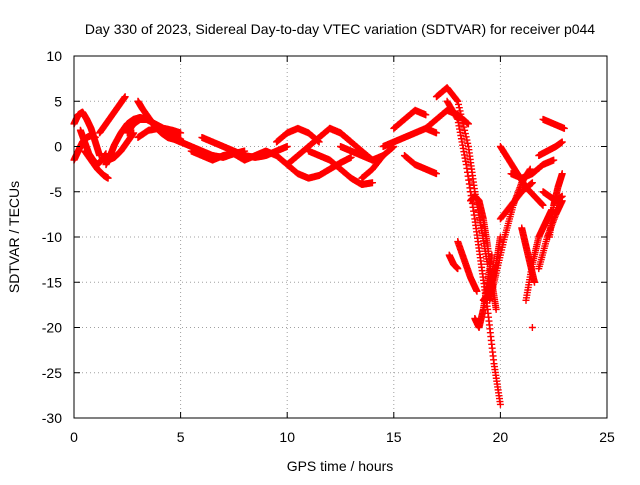 Image resolution: width=640 pixels, height=485 pixels. I want to click on y-tick-label: -15, so click(52, 282).